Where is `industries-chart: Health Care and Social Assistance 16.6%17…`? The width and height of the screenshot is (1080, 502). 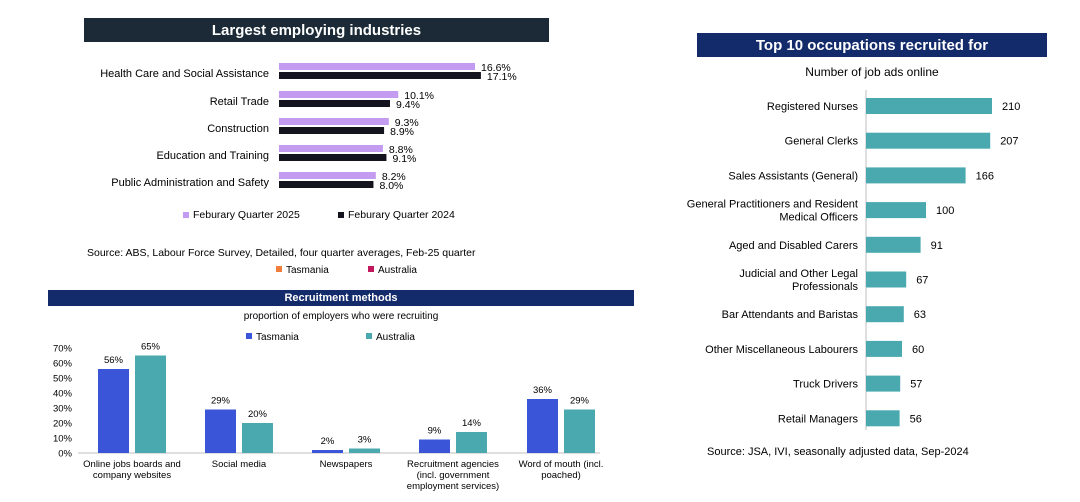
industries-chart: Health Care and Social Assistance 16.6%17… is located at coordinates (308, 141).